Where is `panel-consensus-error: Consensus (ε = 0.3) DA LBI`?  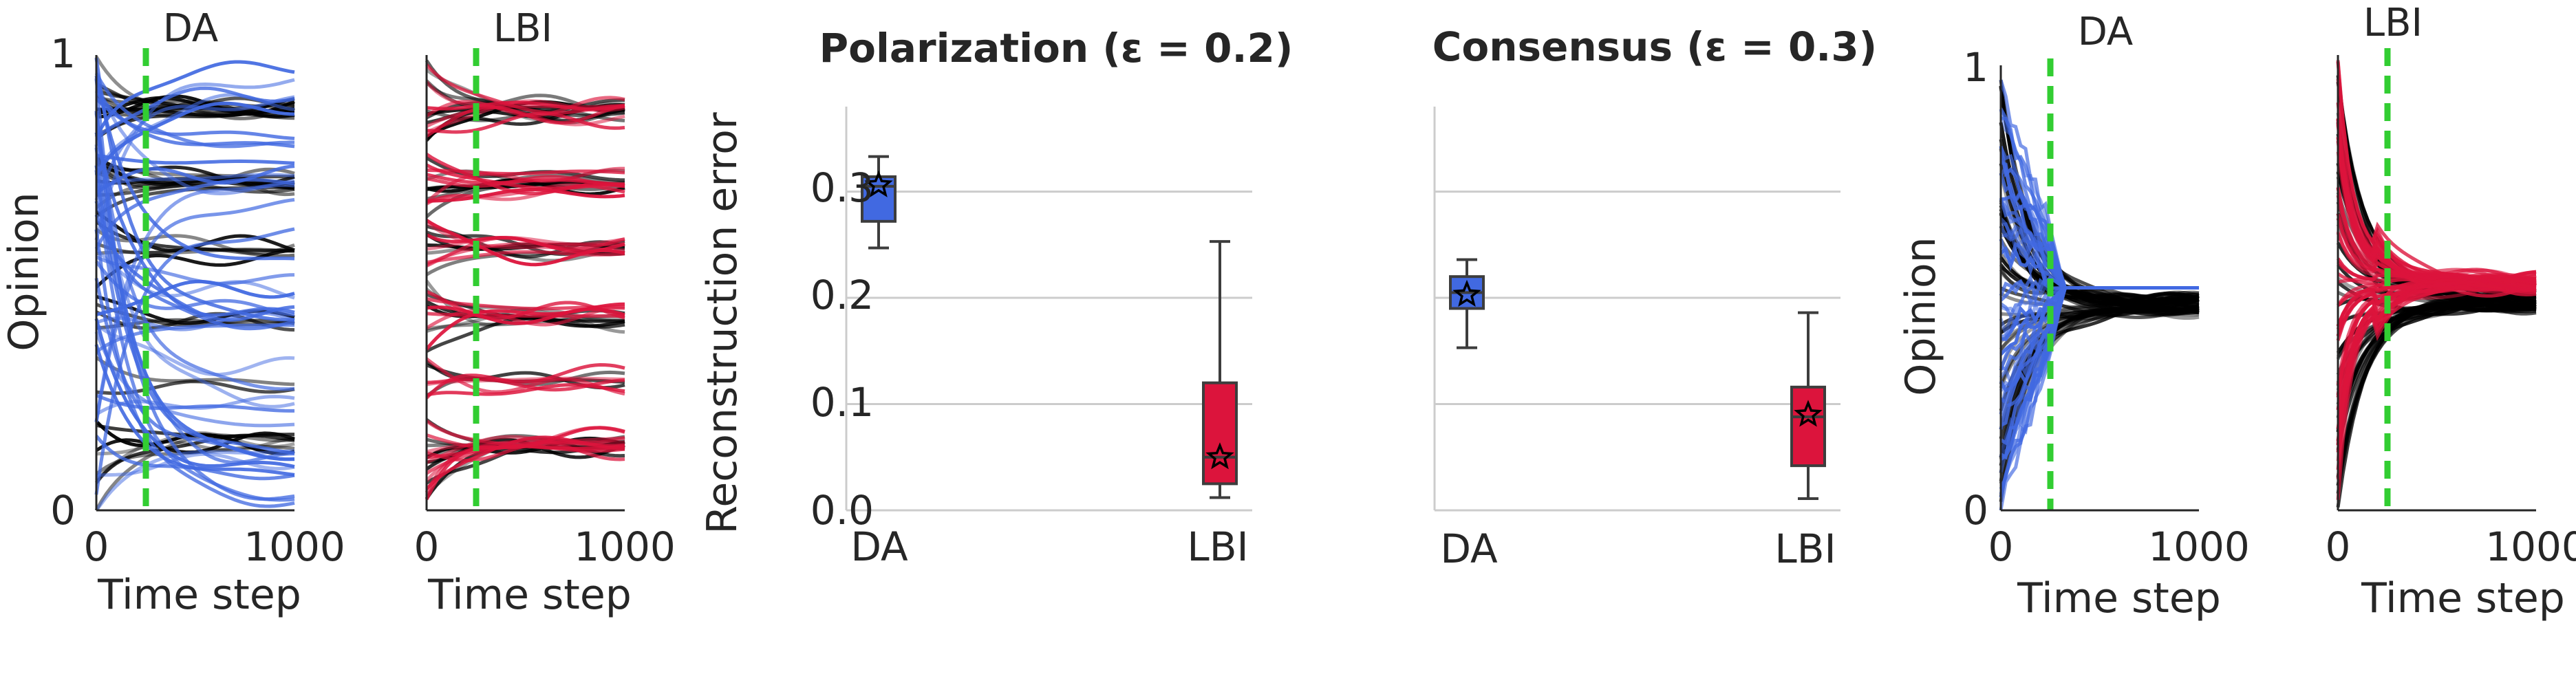 panel-consensus-error: Consensus (ε = 0.3) DA LBI is located at coordinates (1655, 297).